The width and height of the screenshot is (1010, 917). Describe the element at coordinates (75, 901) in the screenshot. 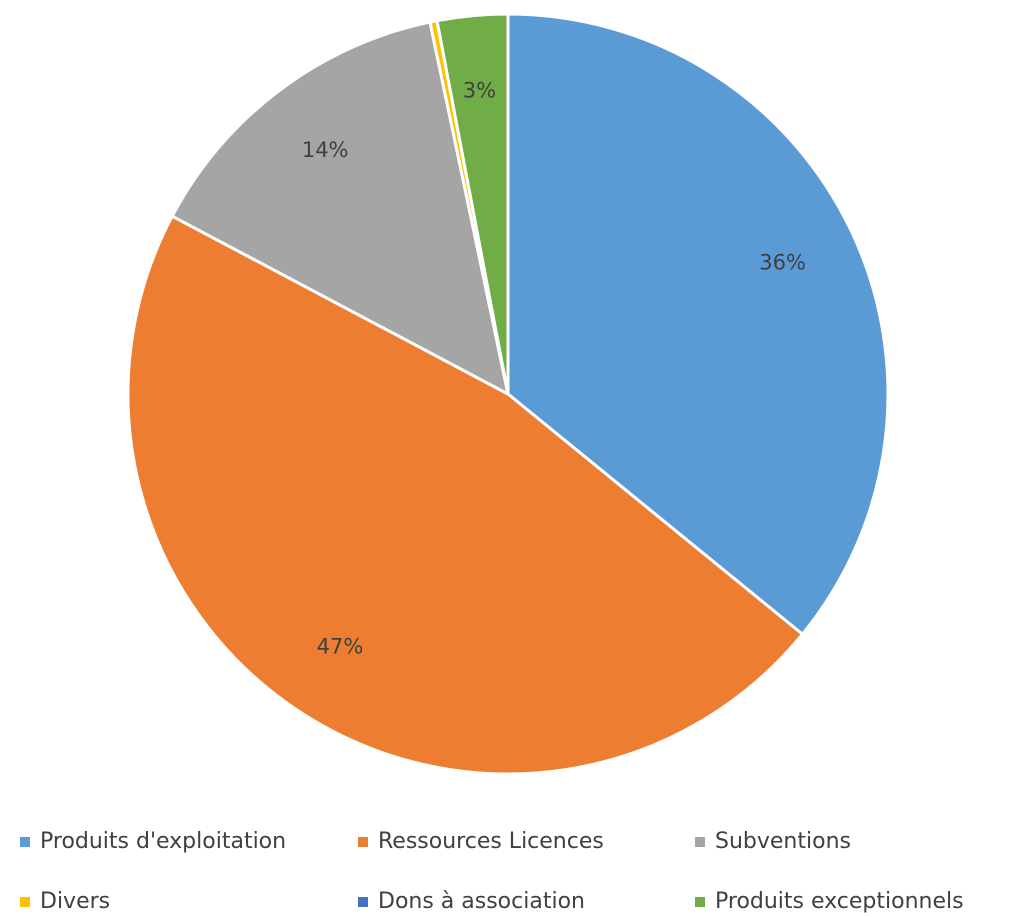

I see `legend-label: Divers` at that location.